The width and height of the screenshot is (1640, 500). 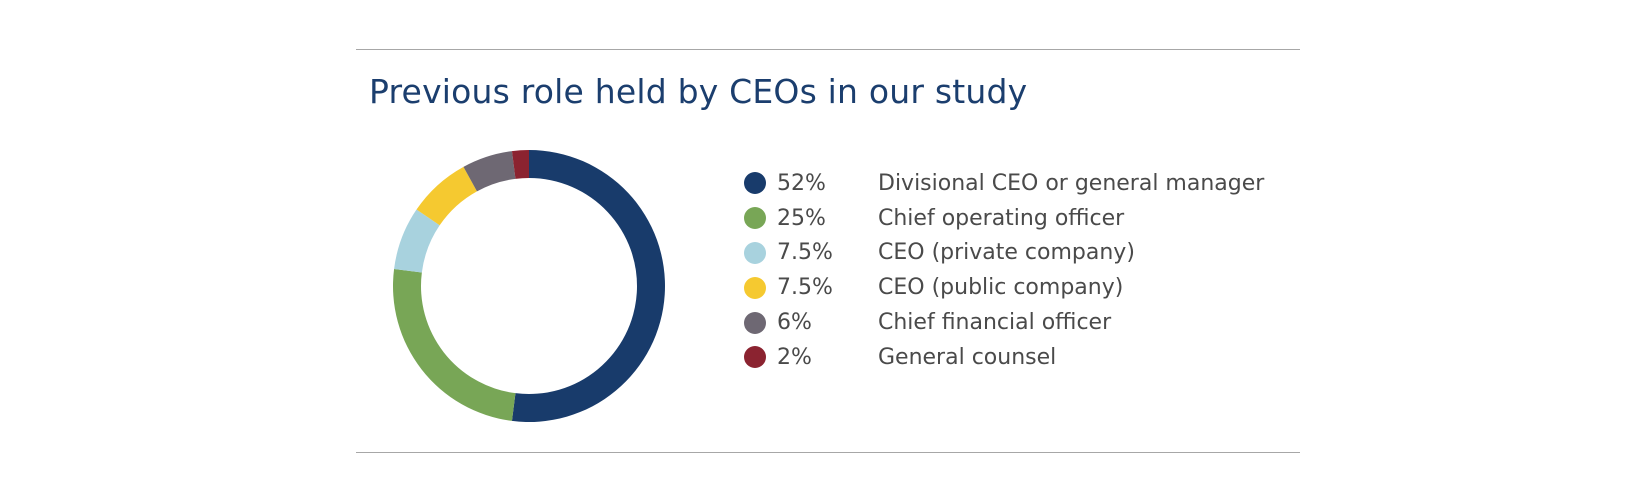 What do you see at coordinates (794, 323) in the screenshot?
I see `legend-percent: 6%` at bounding box center [794, 323].